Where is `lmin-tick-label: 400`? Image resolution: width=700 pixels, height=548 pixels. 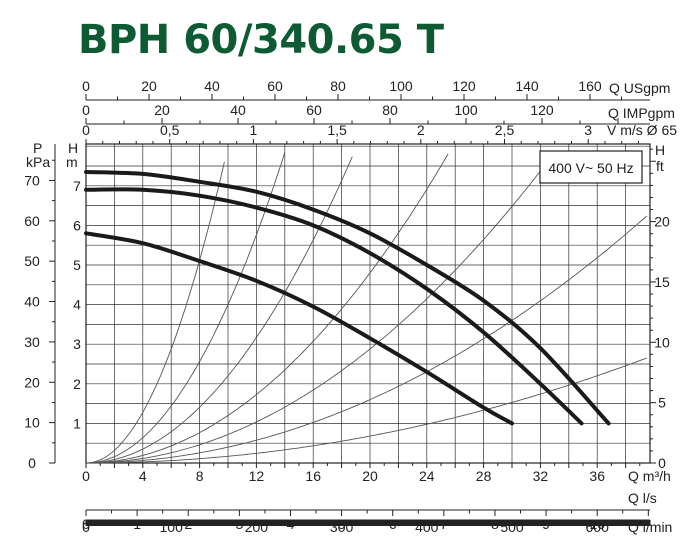
lmin-tick-label: 400 is located at coordinates (427, 527).